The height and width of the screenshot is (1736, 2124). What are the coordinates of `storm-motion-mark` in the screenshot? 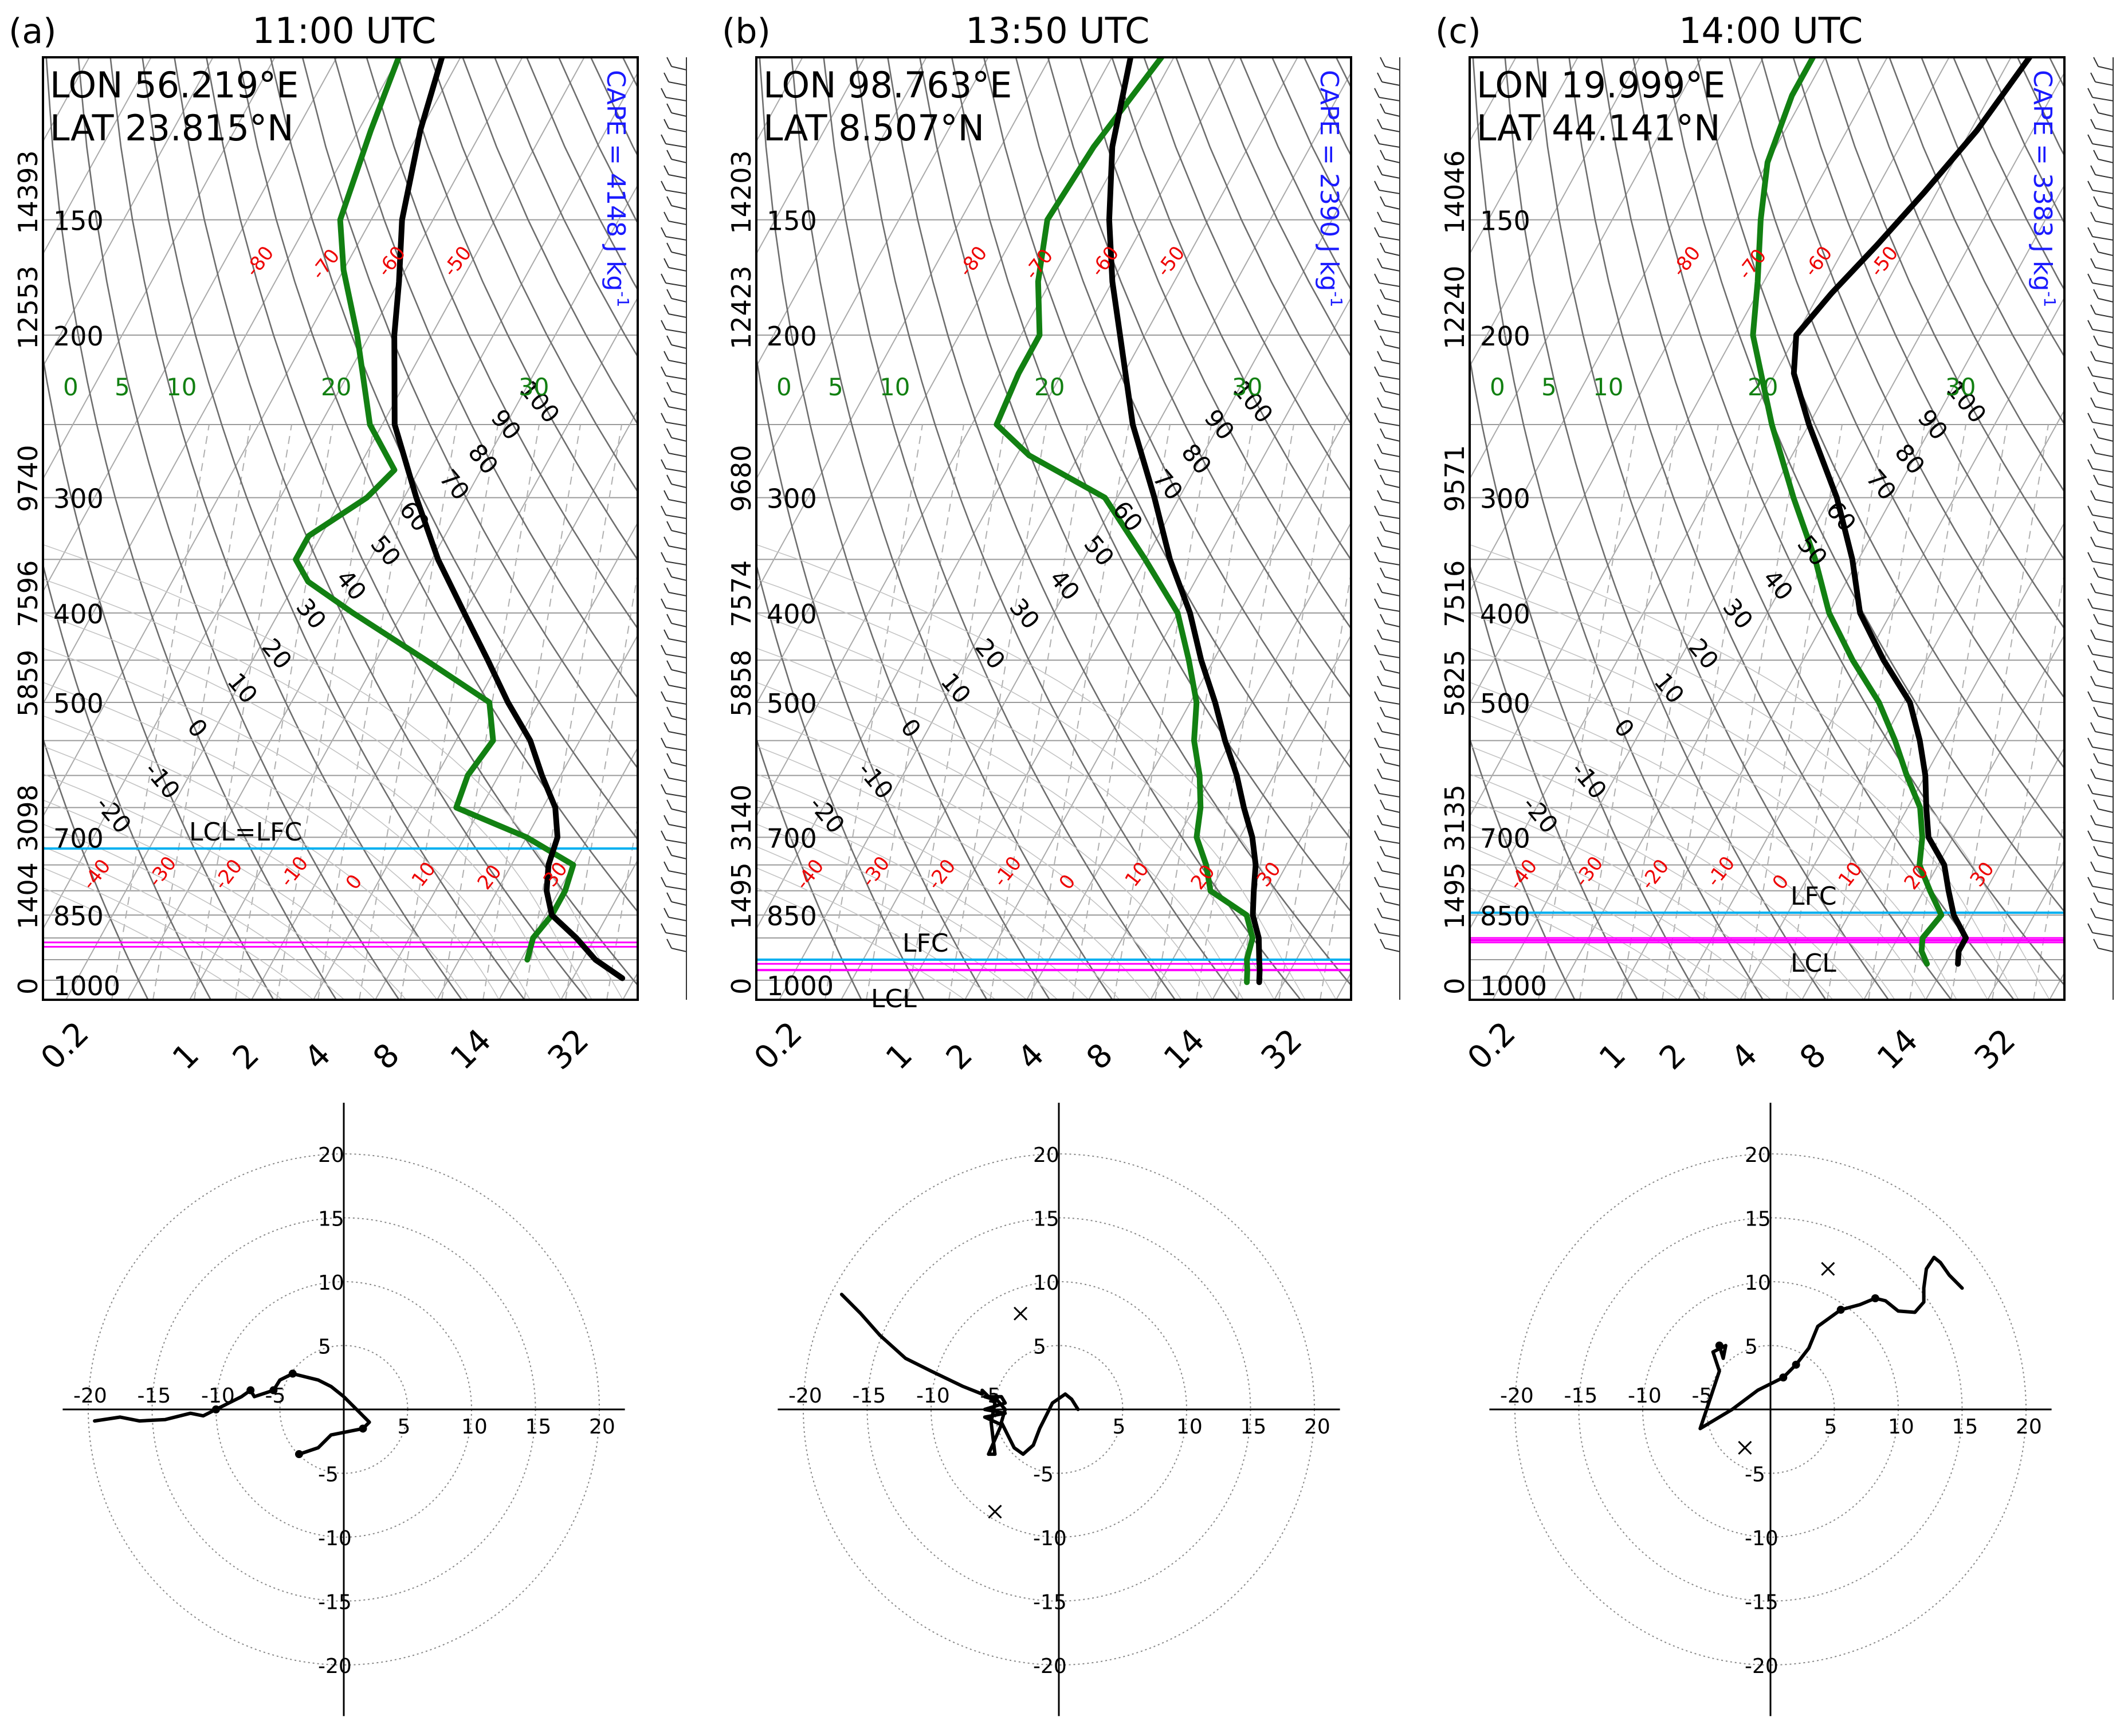 It's located at (1828, 1269).